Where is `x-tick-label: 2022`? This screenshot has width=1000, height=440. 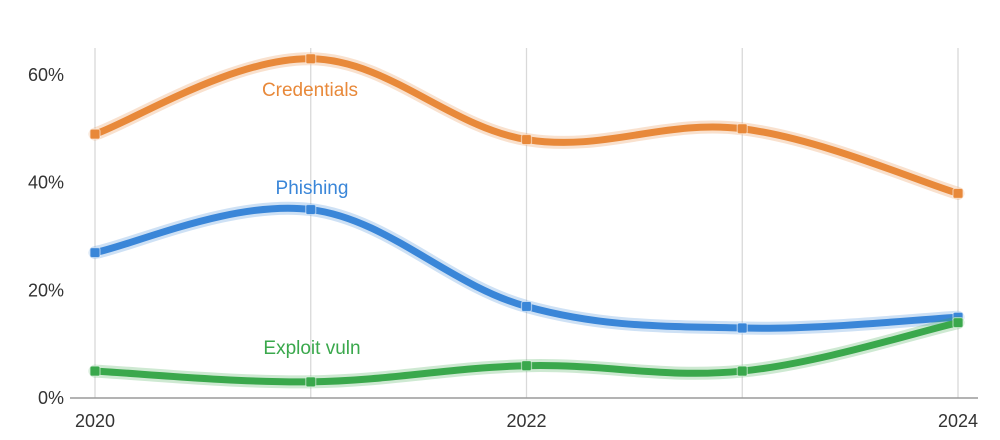 x-tick-label: 2022 is located at coordinates (526, 421).